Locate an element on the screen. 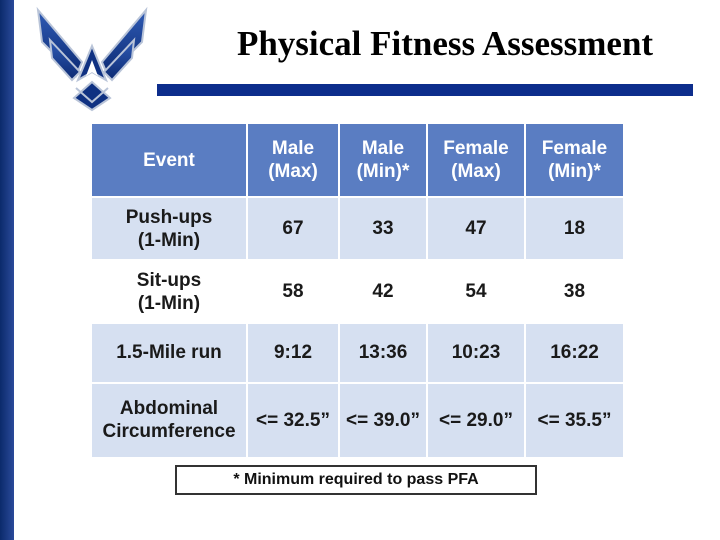 Image resolution: width=720 pixels, height=540 pixels. value-cell: 9:12 is located at coordinates (293, 353).